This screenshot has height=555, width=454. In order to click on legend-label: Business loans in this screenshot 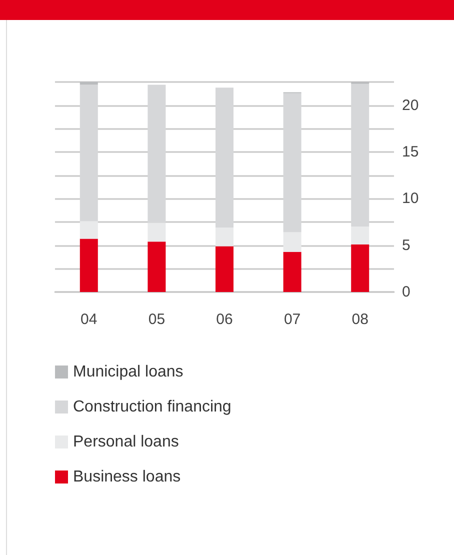, I will do `click(127, 477)`.